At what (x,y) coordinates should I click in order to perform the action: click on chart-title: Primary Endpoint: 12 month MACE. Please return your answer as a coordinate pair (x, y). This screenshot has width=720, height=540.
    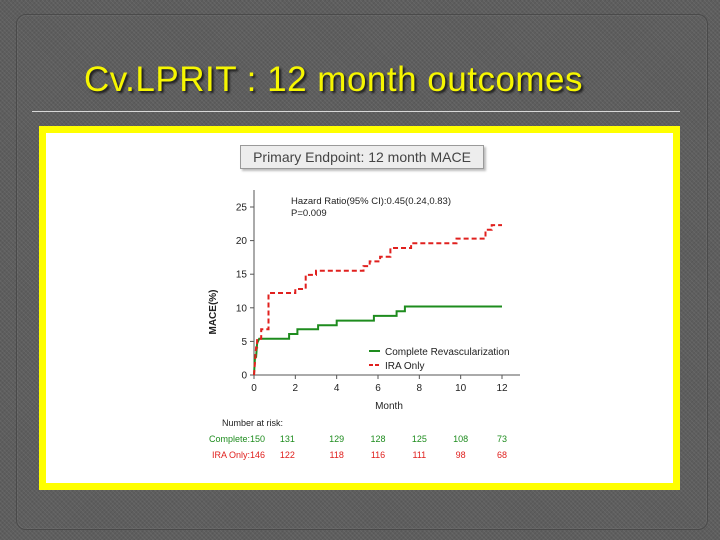
    Looking at the image, I should click on (362, 157).